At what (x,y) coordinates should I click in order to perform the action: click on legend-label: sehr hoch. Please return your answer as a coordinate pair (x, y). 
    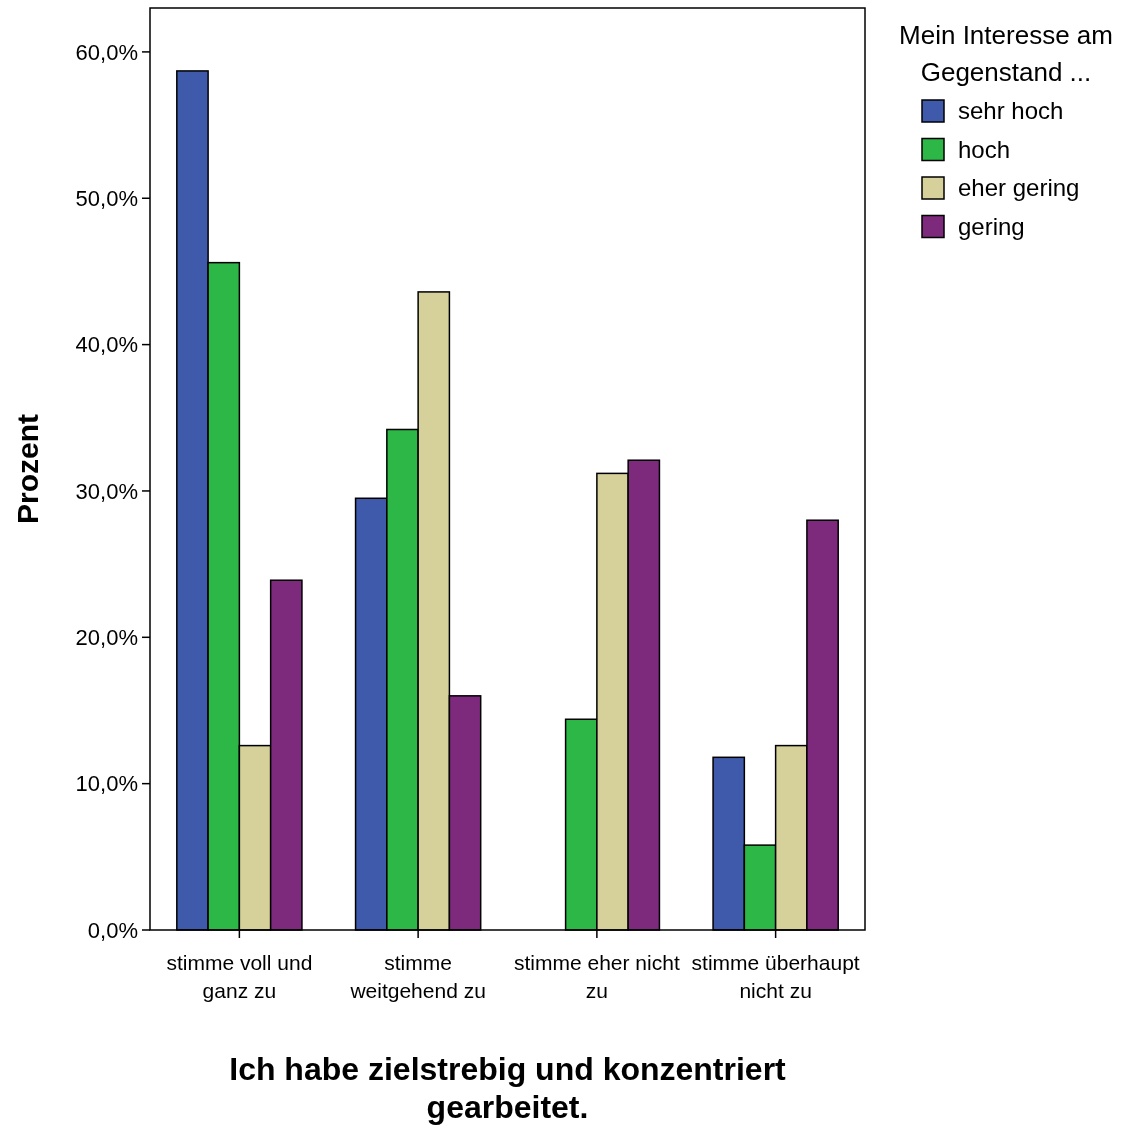
    Looking at the image, I should click on (1011, 111).